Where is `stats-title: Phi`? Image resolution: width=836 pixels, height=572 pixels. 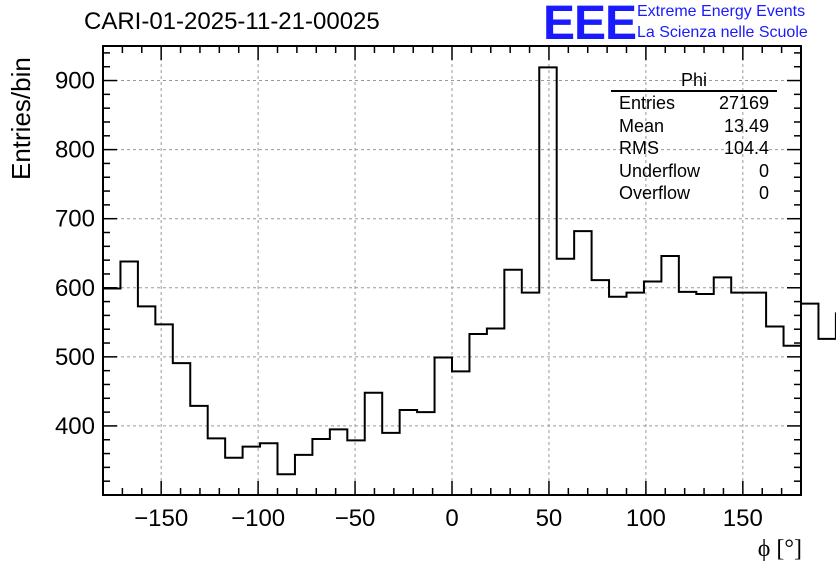 stats-title: Phi is located at coordinates (694, 81).